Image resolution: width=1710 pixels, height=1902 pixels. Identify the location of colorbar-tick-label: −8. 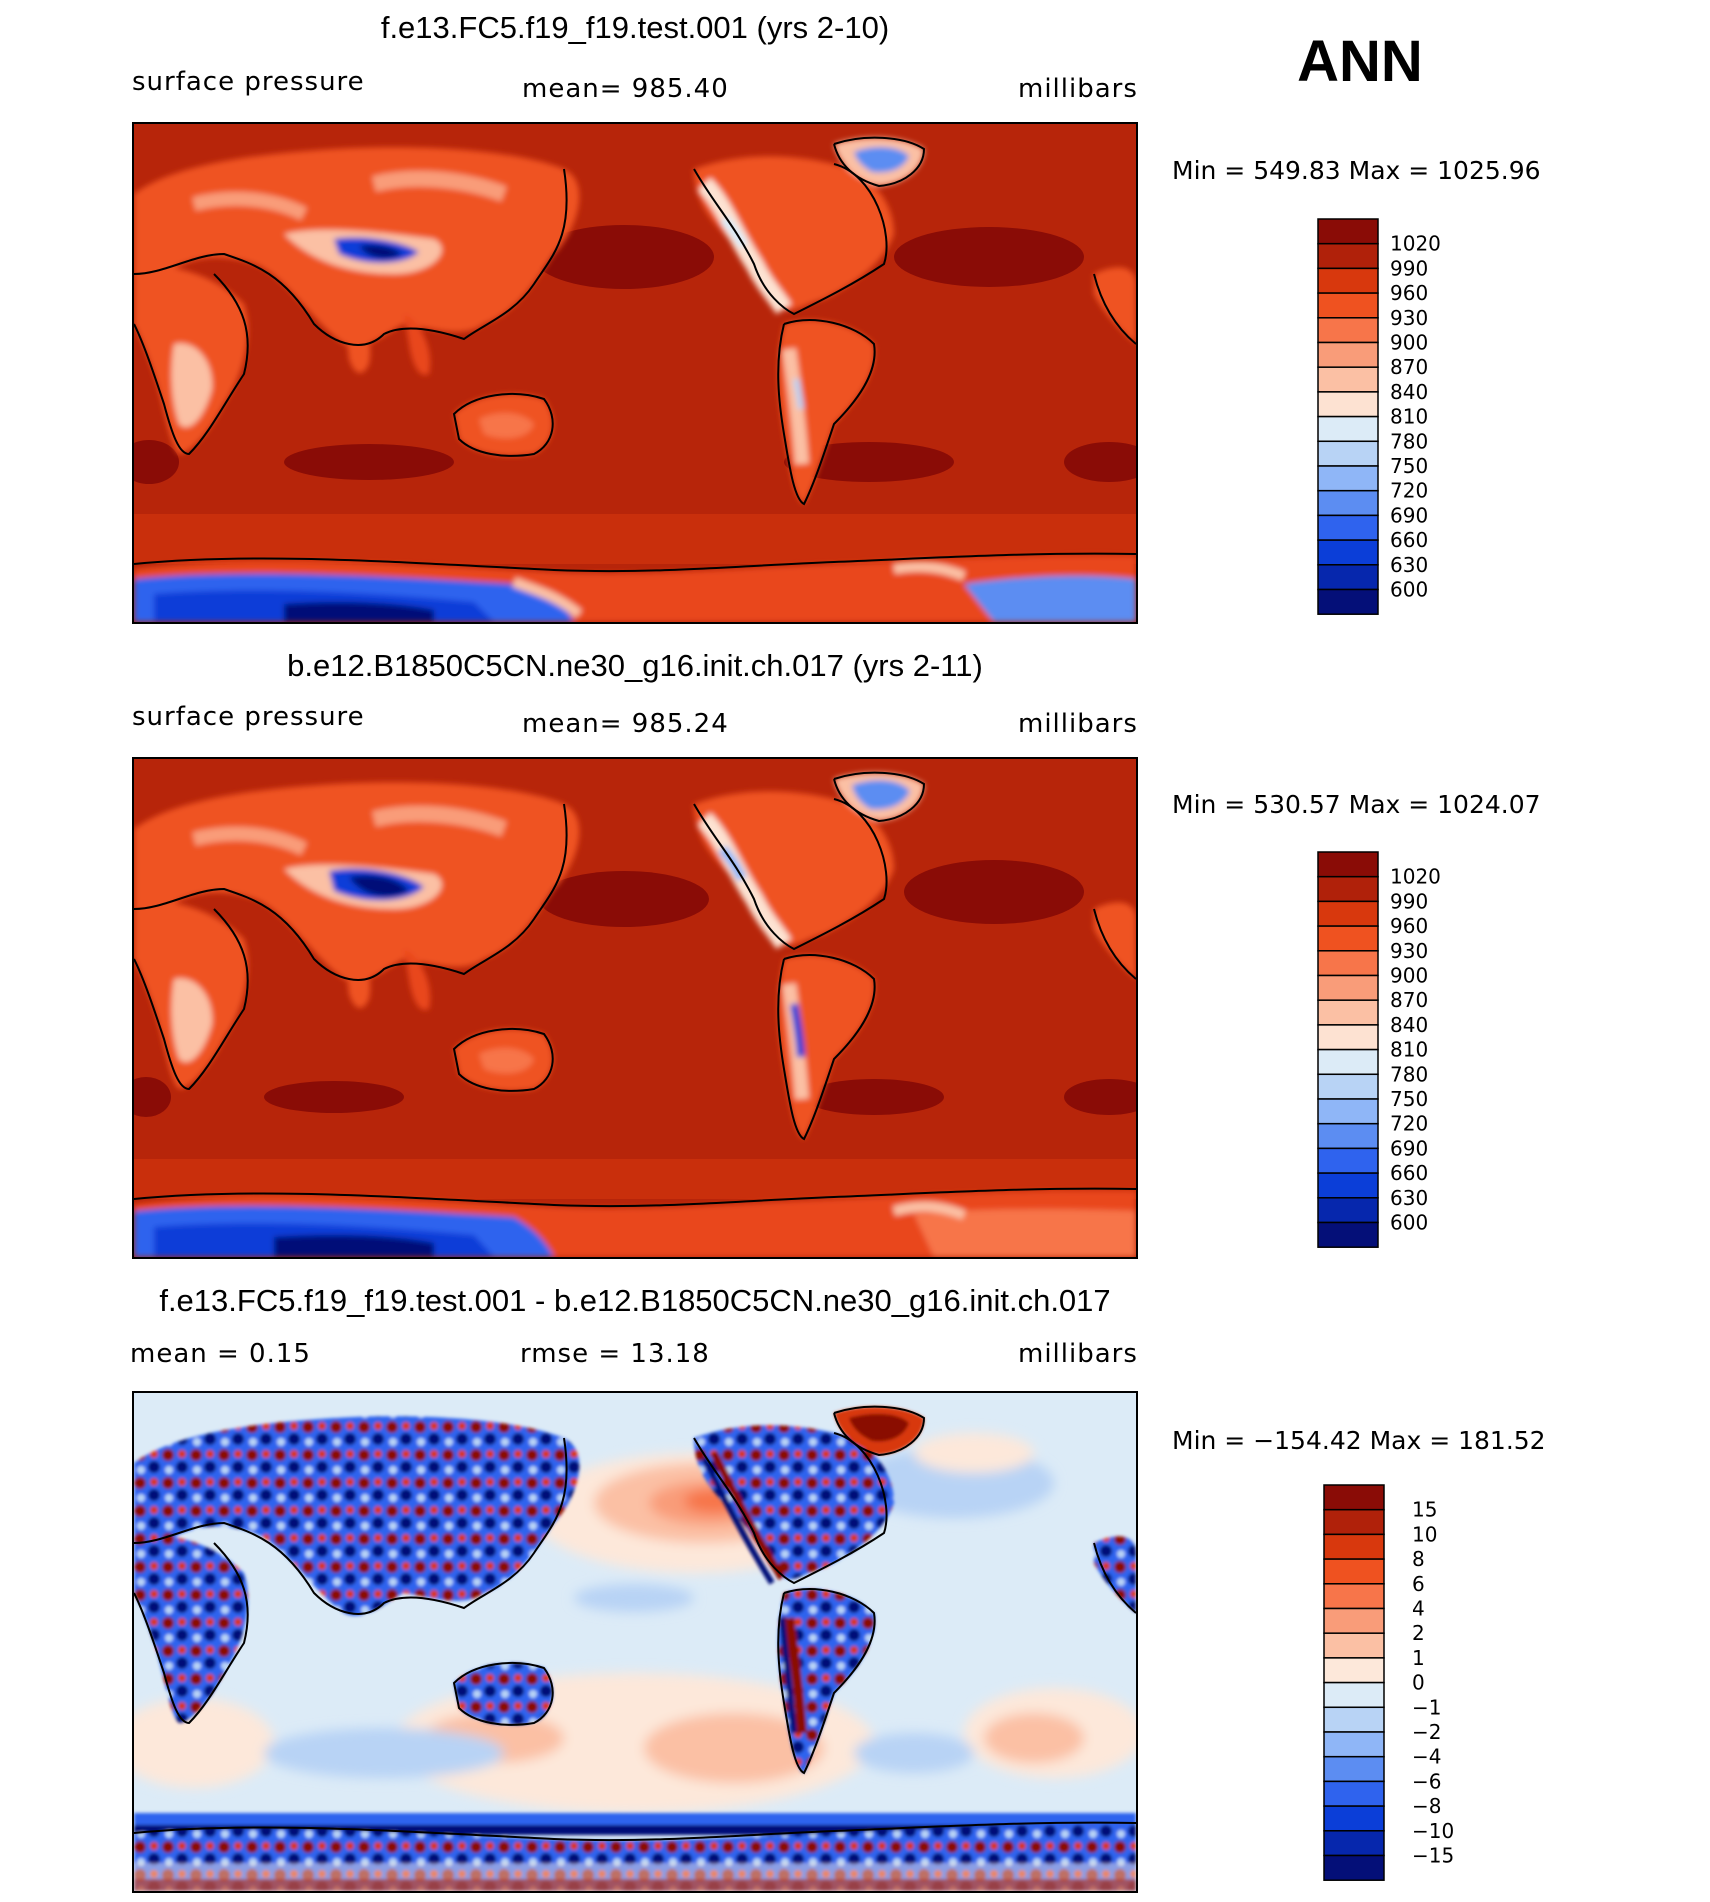
(1426, 1806).